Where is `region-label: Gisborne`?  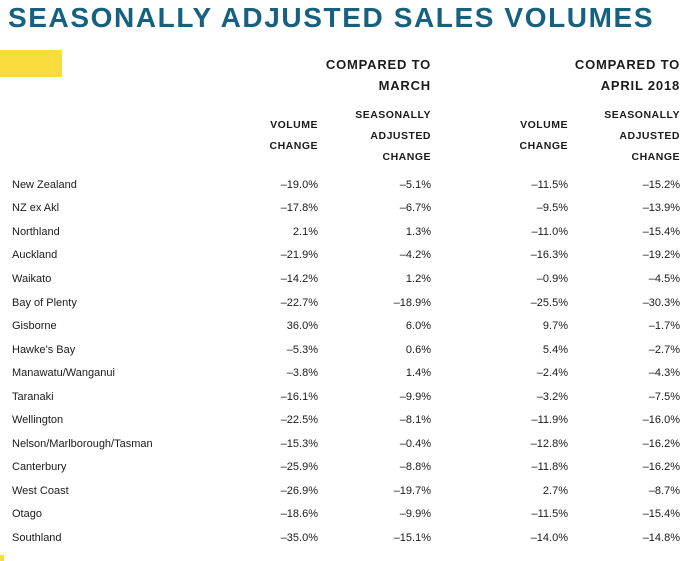 region-label: Gisborne is located at coordinates (34, 326).